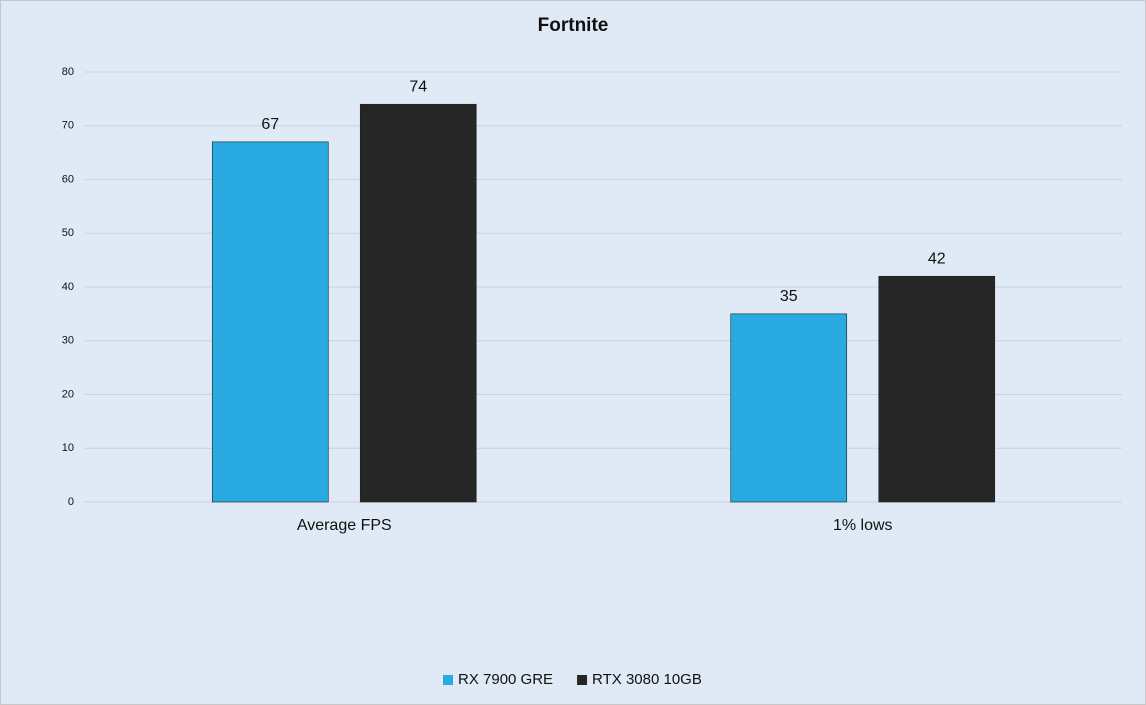 Image resolution: width=1146 pixels, height=705 pixels. I want to click on value-label: 74, so click(418, 86).